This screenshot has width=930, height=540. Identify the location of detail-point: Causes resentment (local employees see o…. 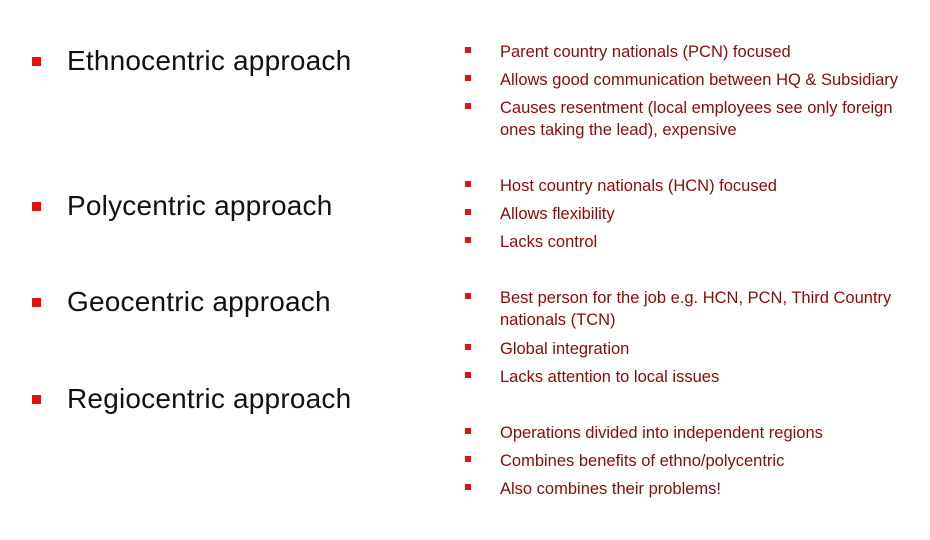
(687, 119).